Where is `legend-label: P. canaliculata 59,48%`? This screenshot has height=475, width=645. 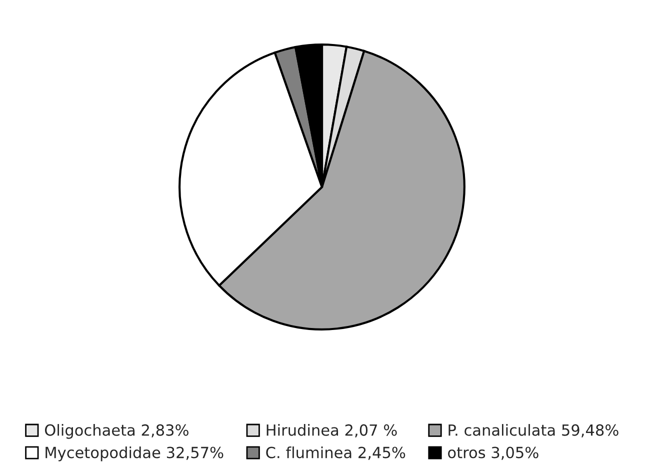 legend-label: P. canaliculata 59,48% is located at coordinates (533, 431).